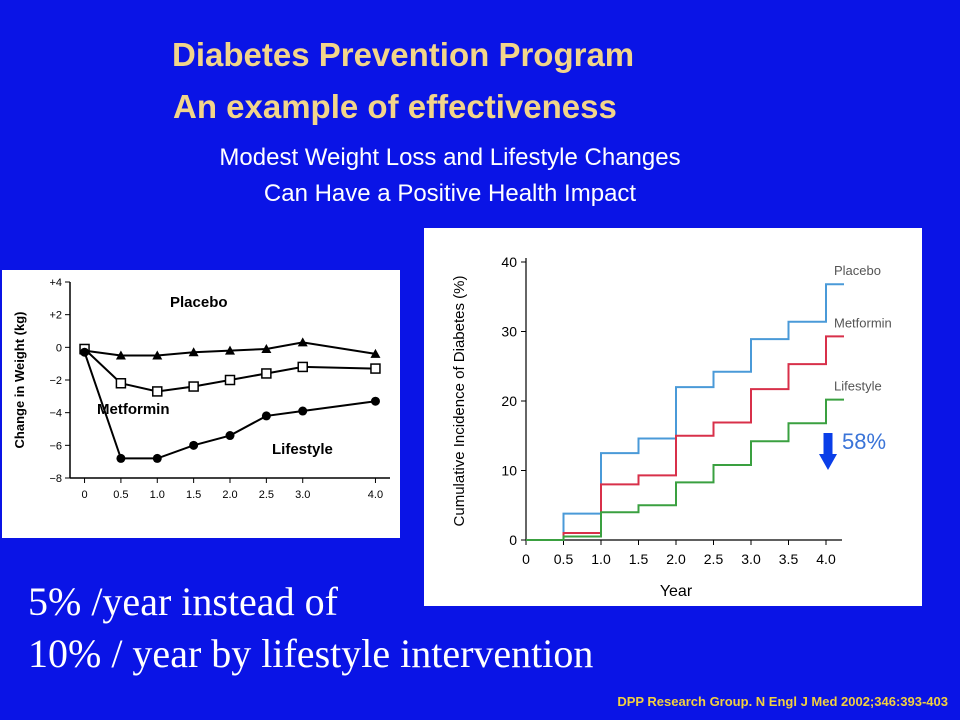 The image size is (960, 720). What do you see at coordinates (302, 449) in the screenshot?
I see `overlay-label-lifestyle: Lifestyle` at bounding box center [302, 449].